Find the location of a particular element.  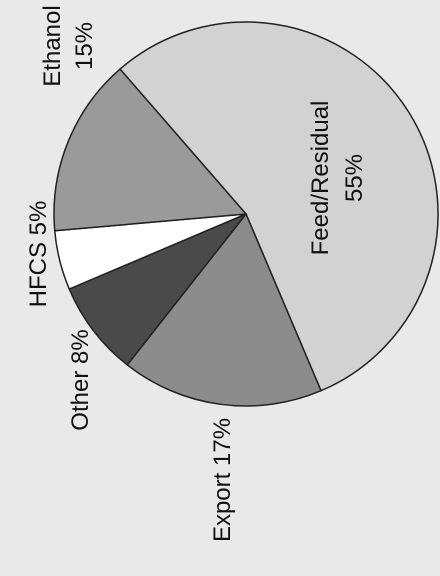

label-export: Export 17% is located at coordinates (222, 480).